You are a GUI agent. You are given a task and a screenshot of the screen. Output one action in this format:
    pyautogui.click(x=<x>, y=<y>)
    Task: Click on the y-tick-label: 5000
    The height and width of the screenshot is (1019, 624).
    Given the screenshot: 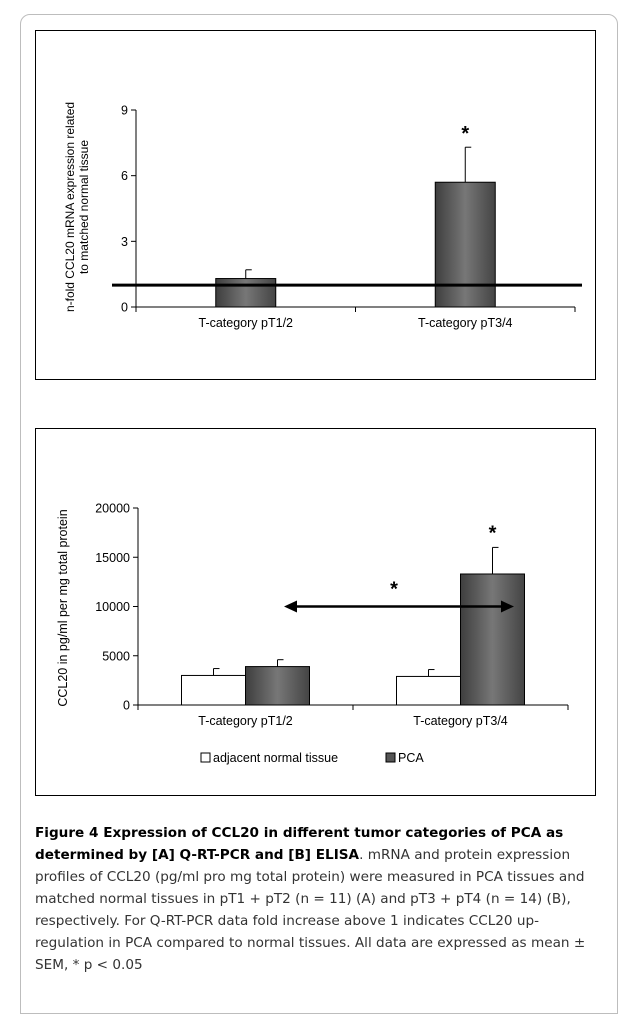 What is the action you would take?
    pyautogui.click(x=116, y=656)
    